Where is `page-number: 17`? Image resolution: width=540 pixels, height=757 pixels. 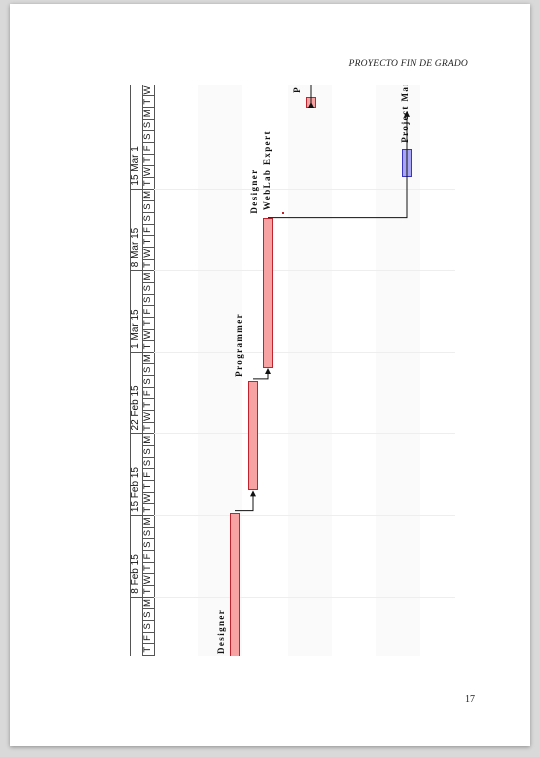 page-number: 17 is located at coordinates (470, 699).